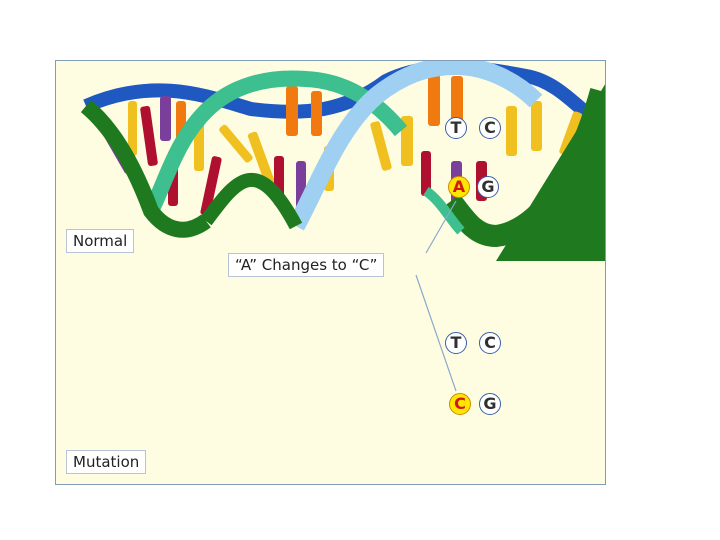  I want to click on change-pointer-lines, so click(436, 296).